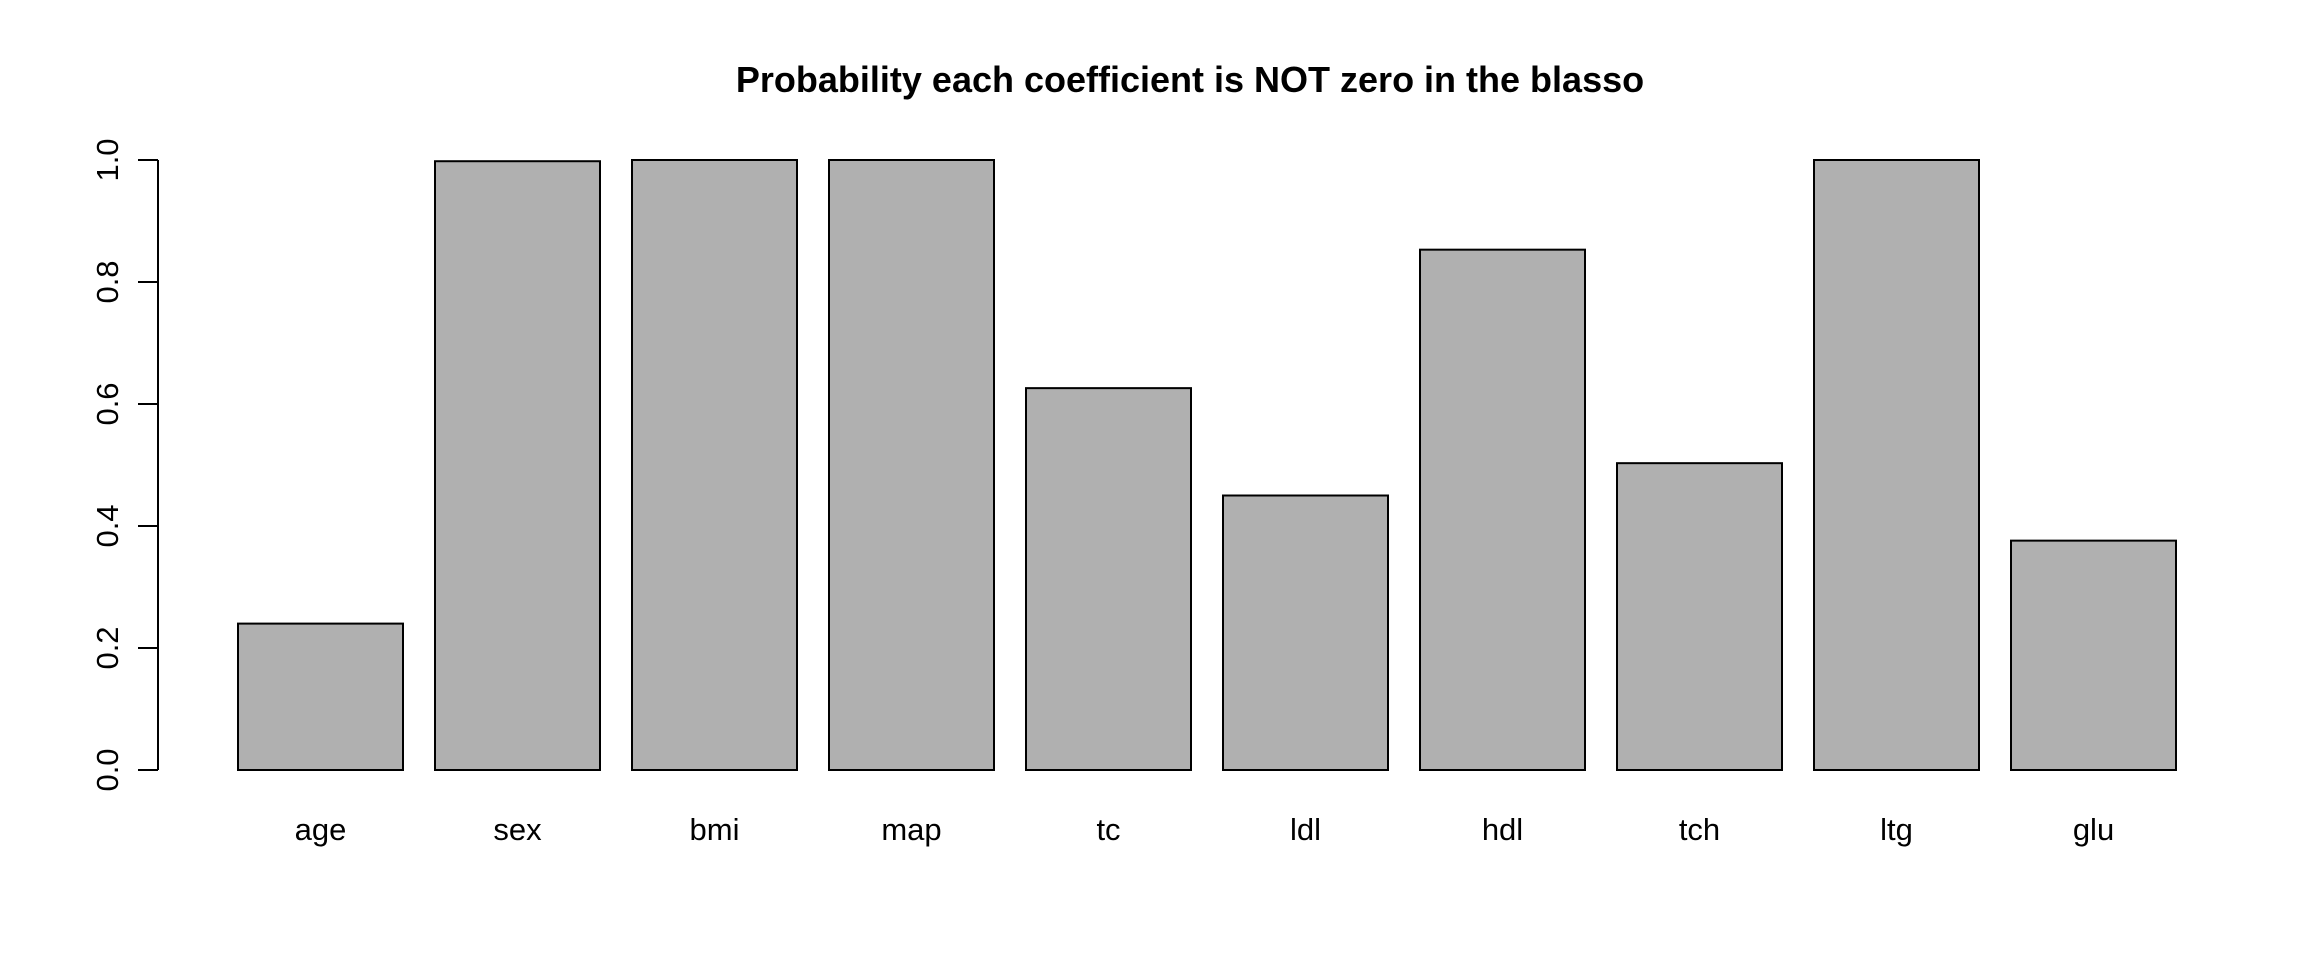  What do you see at coordinates (517, 829) in the screenshot?
I see `x-category-label: sex` at bounding box center [517, 829].